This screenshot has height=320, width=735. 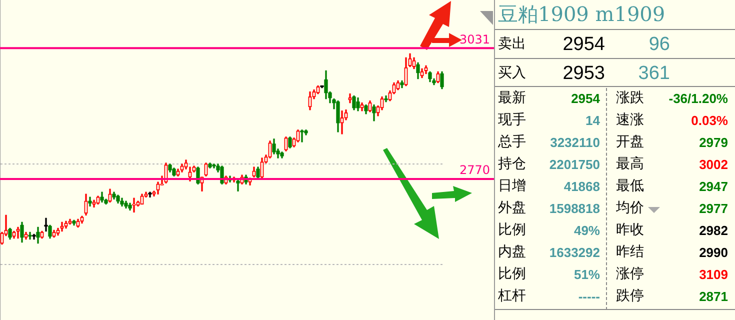 I want to click on ref-line-label: 3031, so click(x=474, y=39).